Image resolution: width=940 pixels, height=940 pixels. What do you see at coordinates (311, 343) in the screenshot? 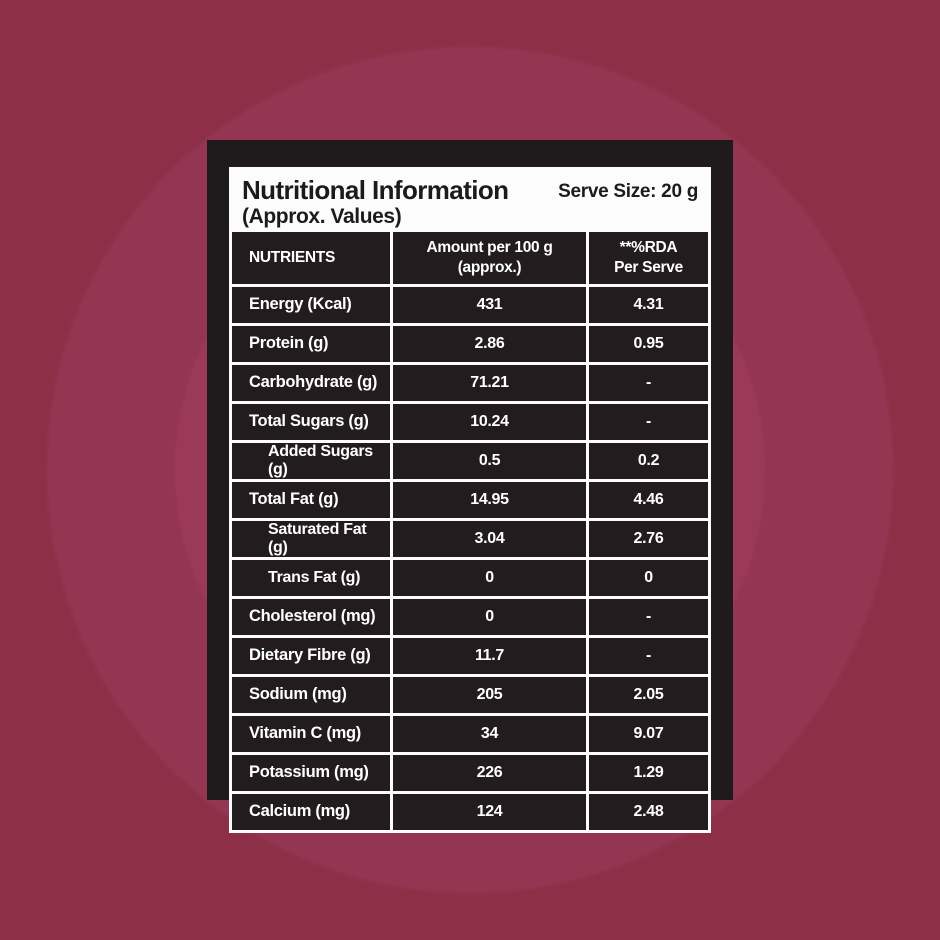
I see `table-row-nutrient: Protein (g)` at bounding box center [311, 343].